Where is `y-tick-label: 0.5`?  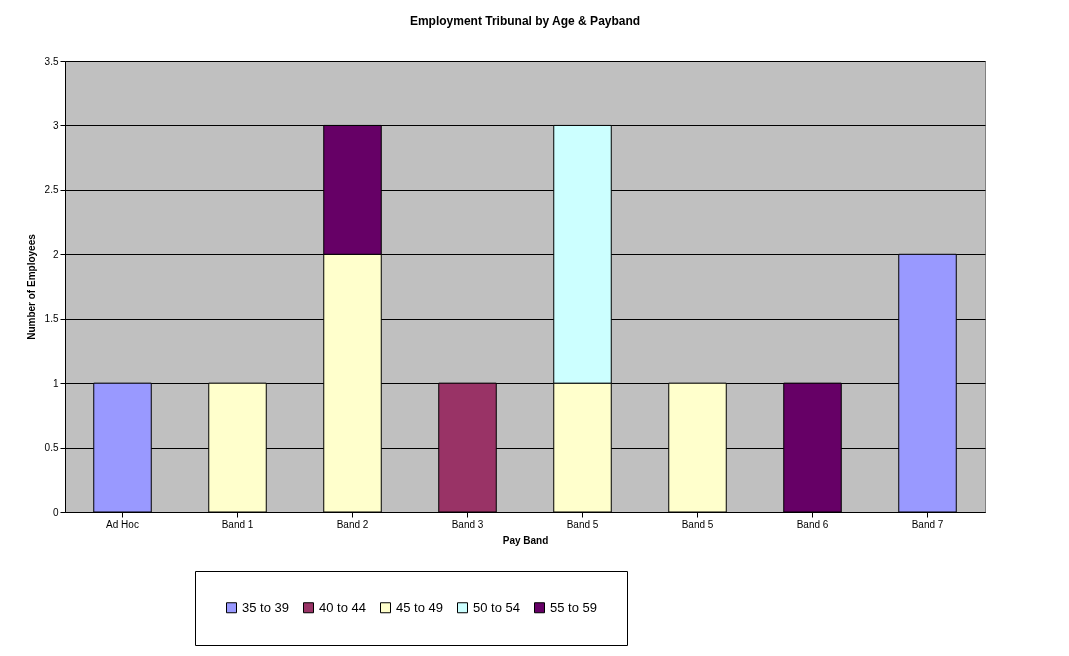 y-tick-label: 0.5 is located at coordinates (51, 448).